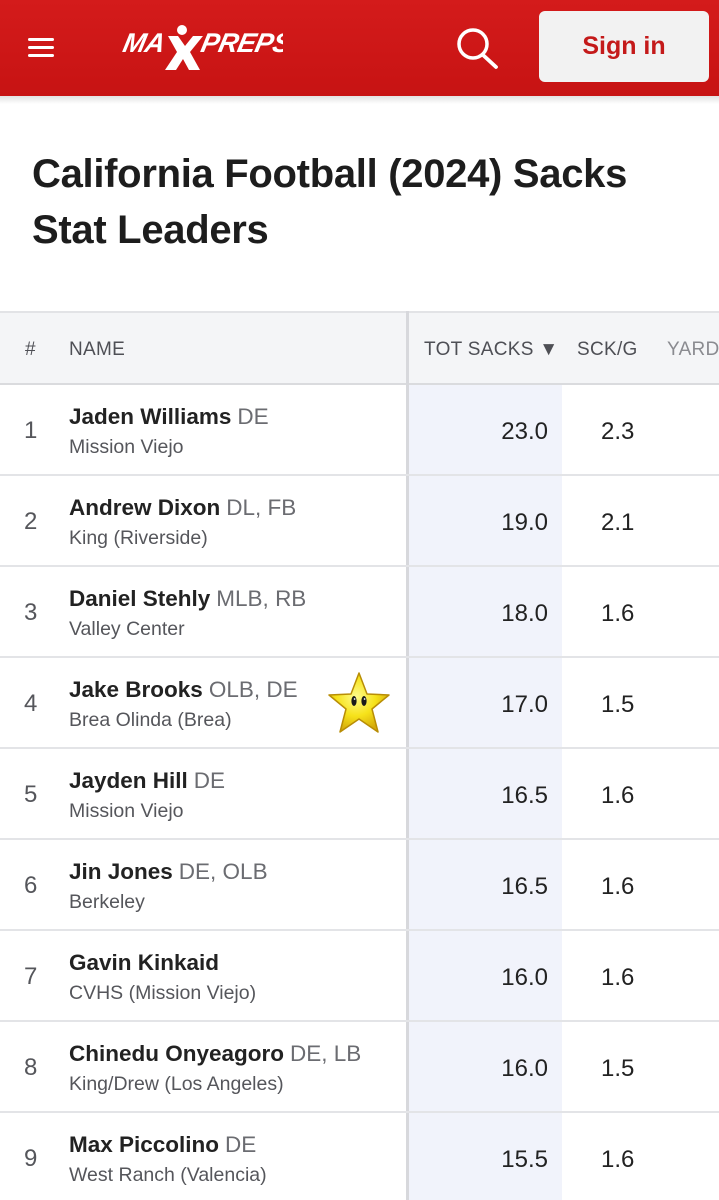 The image size is (719, 1200). What do you see at coordinates (31, 1158) in the screenshot?
I see `rank-cell: 9` at bounding box center [31, 1158].